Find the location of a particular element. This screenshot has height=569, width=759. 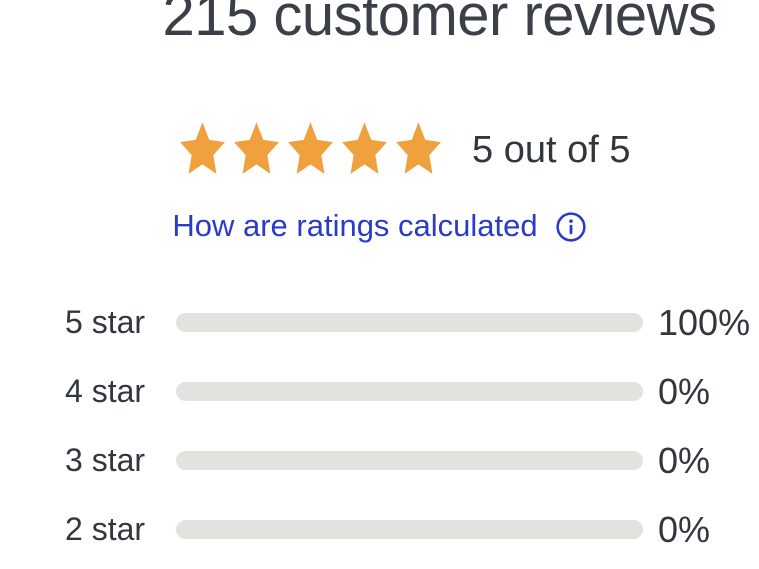

rating-row-percent: 100% is located at coordinates (704, 322).